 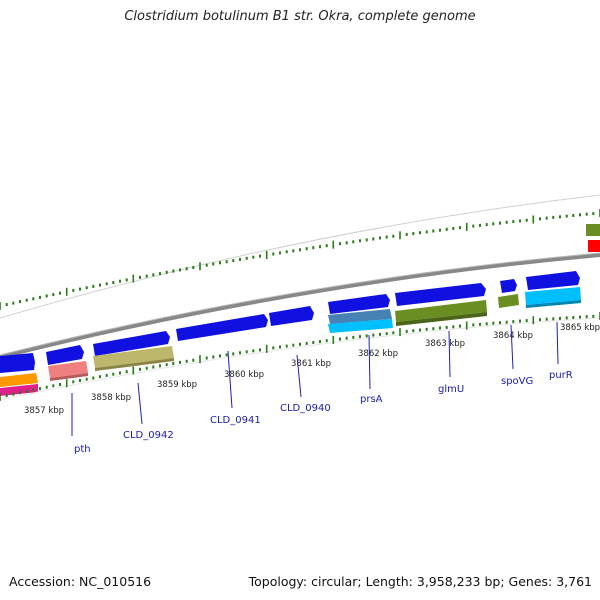 I want to click on gene-arrow-purR, so click(x=553, y=280).